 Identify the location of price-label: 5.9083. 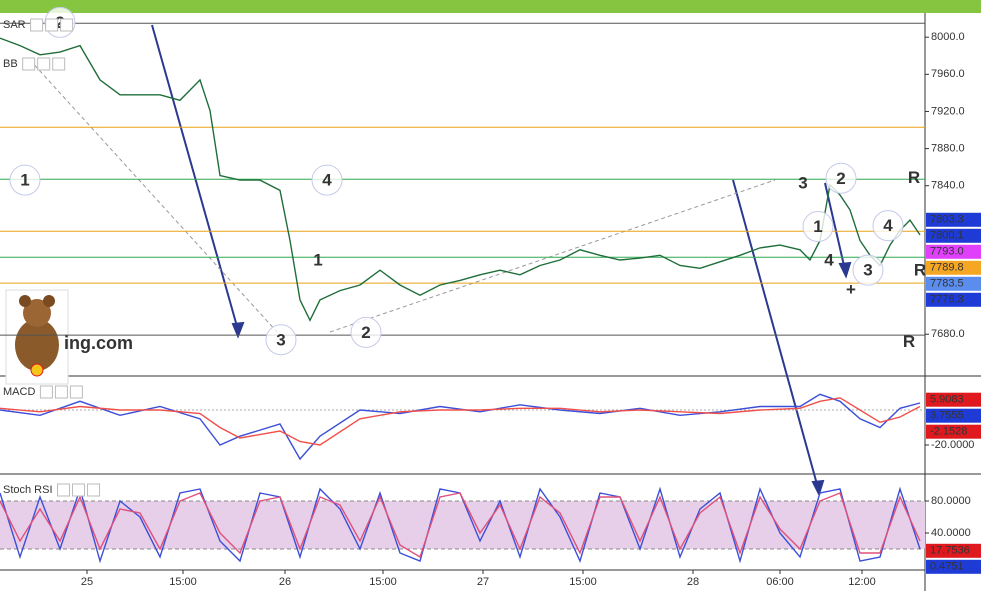
(947, 400).